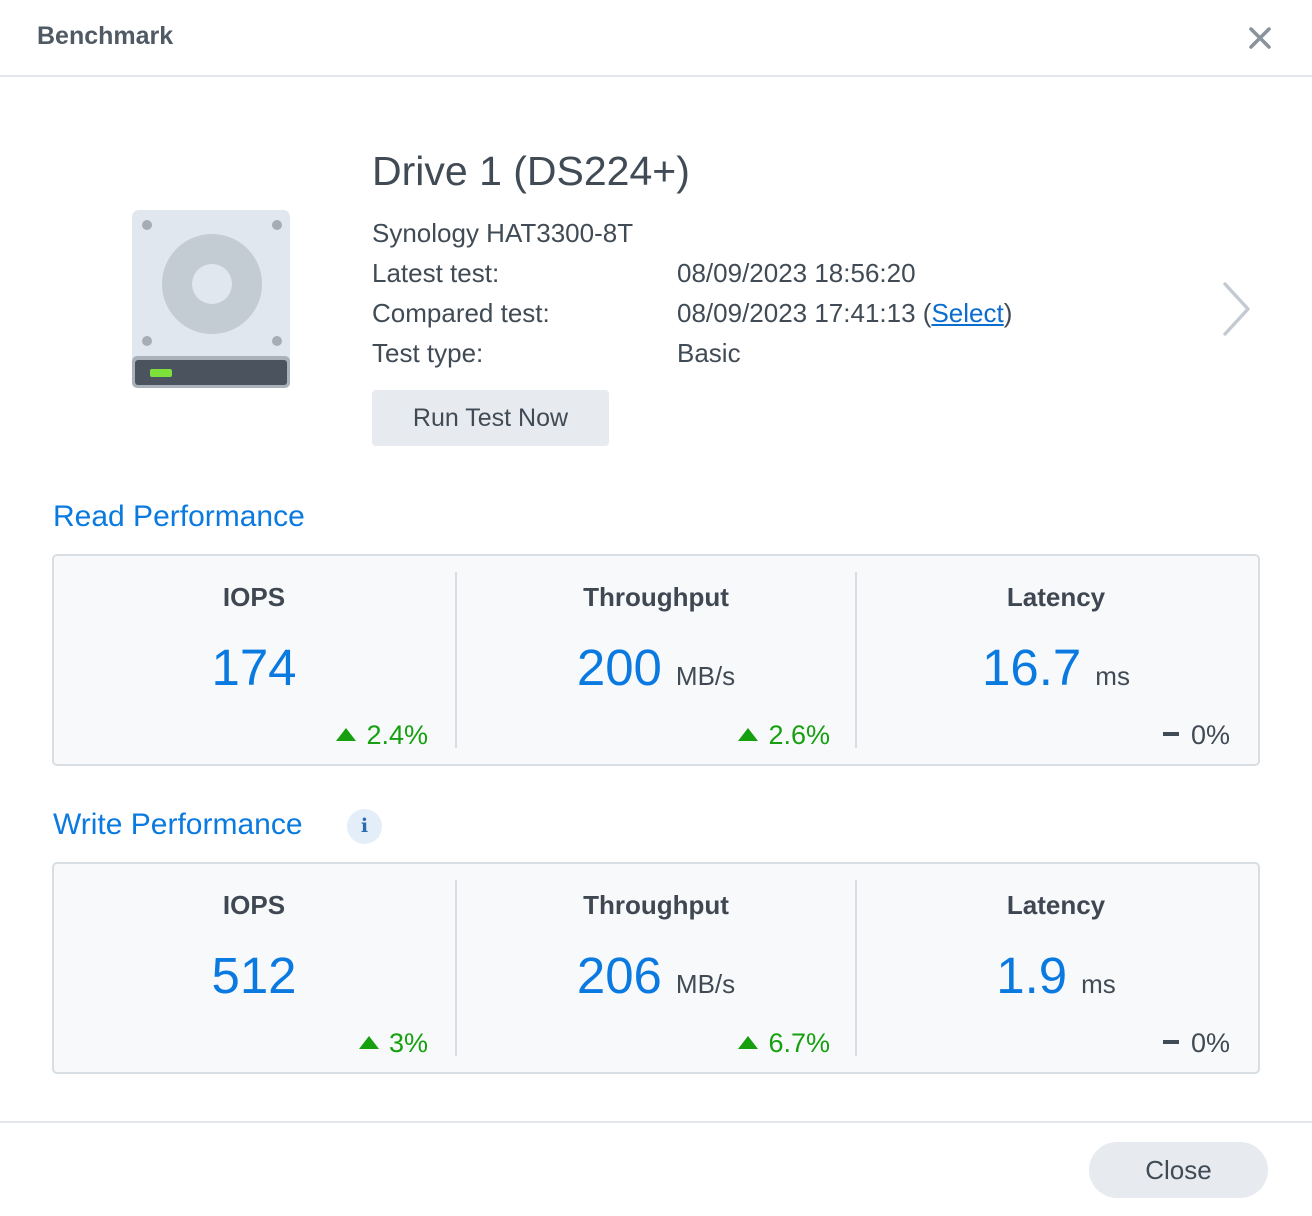  I want to click on read-latency-unit: ms, so click(1112, 676).